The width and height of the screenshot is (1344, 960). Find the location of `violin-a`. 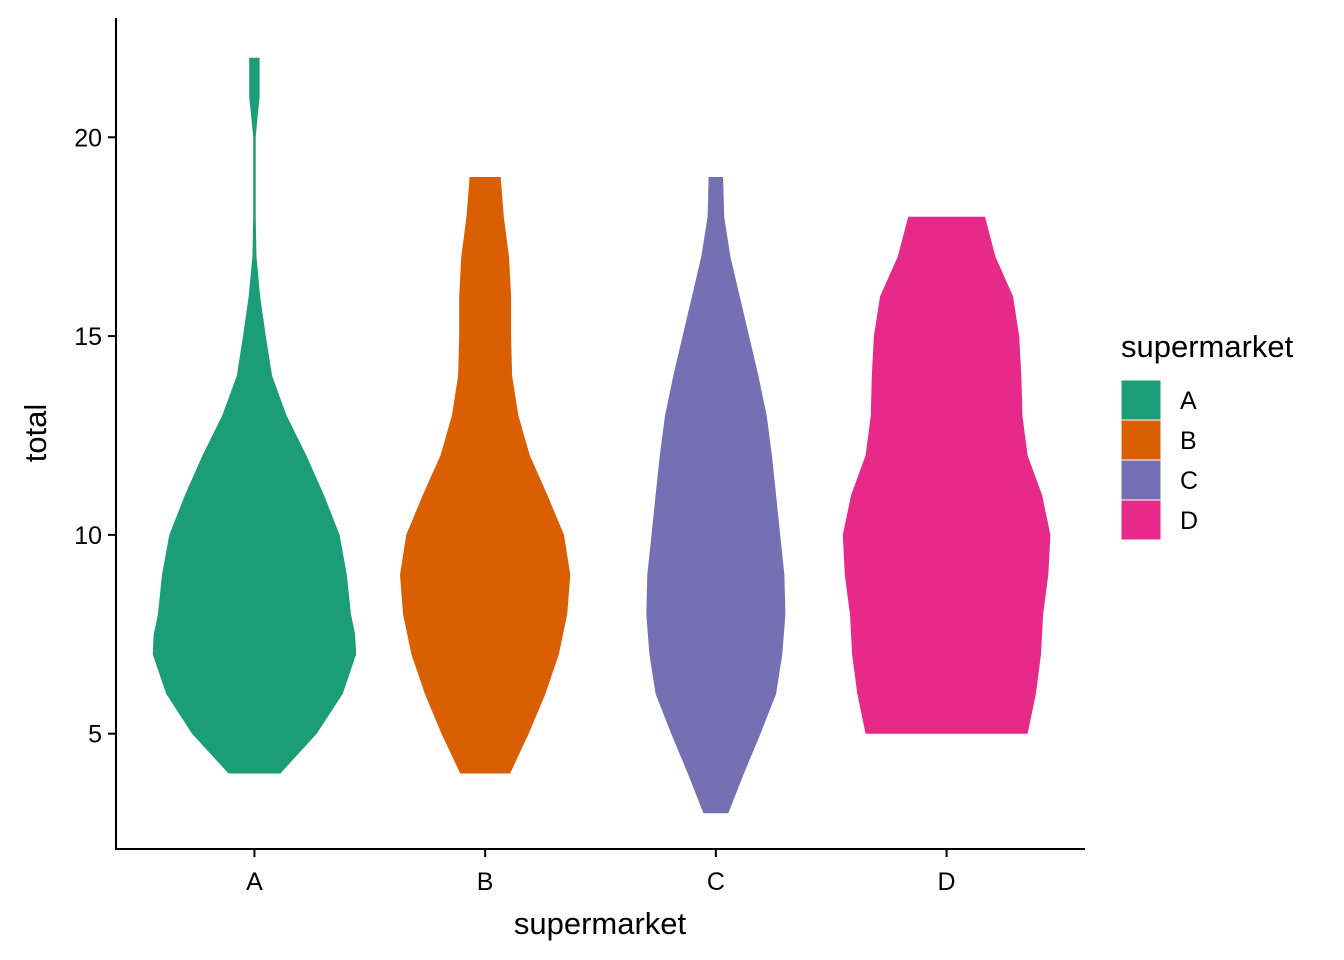

violin-a is located at coordinates (254, 415).